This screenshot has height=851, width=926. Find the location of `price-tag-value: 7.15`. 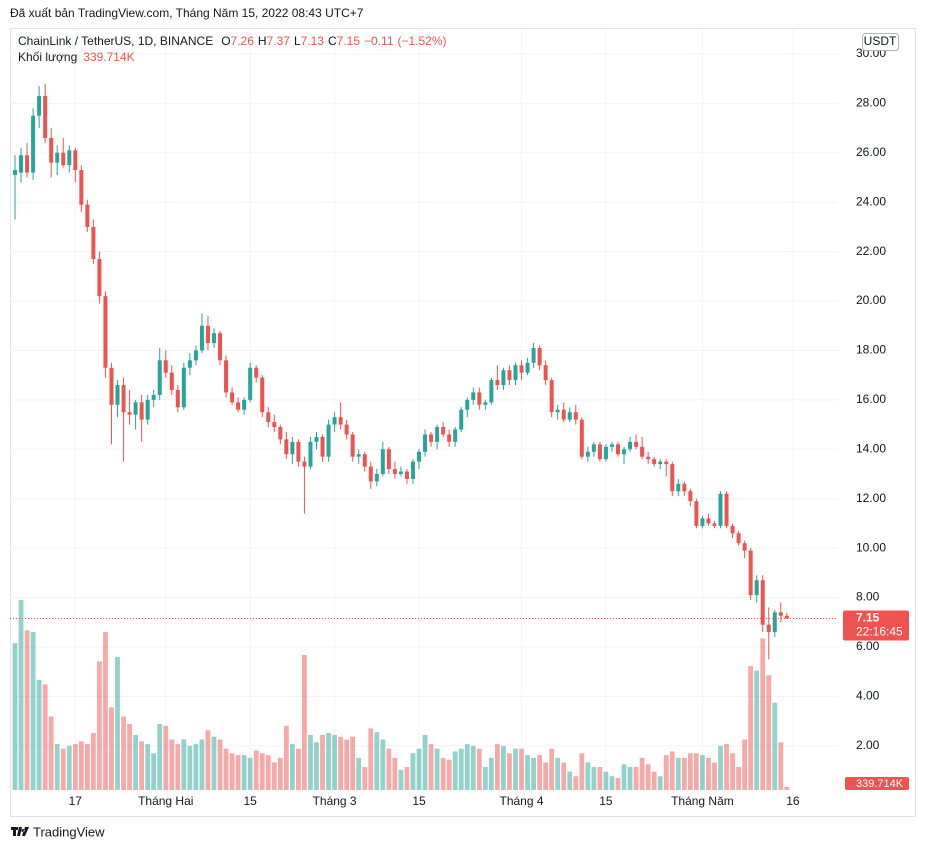

price-tag-value: 7.15 is located at coordinates (868, 618).